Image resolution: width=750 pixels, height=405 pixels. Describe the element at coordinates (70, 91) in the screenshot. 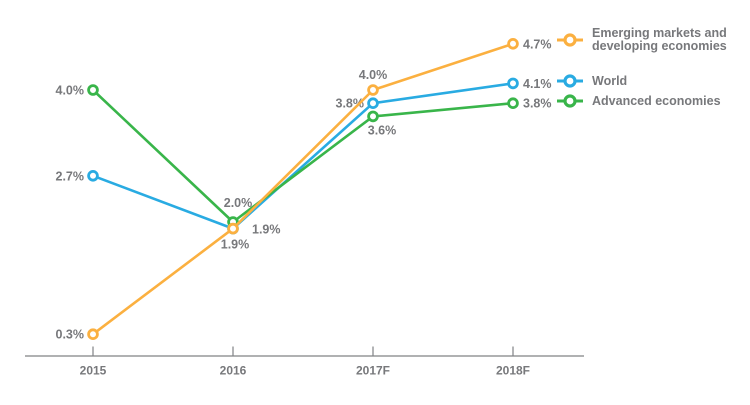

I see `point-label-advanced-2015: 4.0%` at that location.